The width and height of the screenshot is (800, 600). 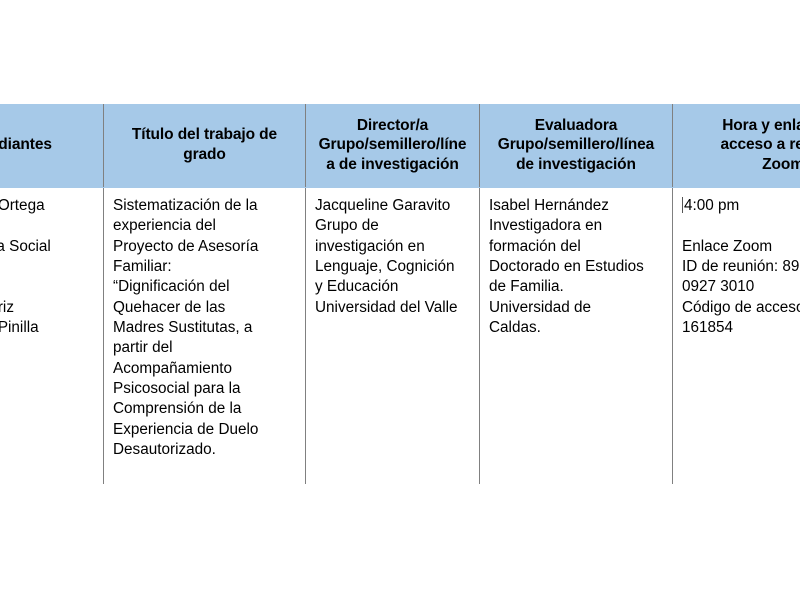 What do you see at coordinates (47, 226) in the screenshot?
I see `student-line: Ramírez` at bounding box center [47, 226].